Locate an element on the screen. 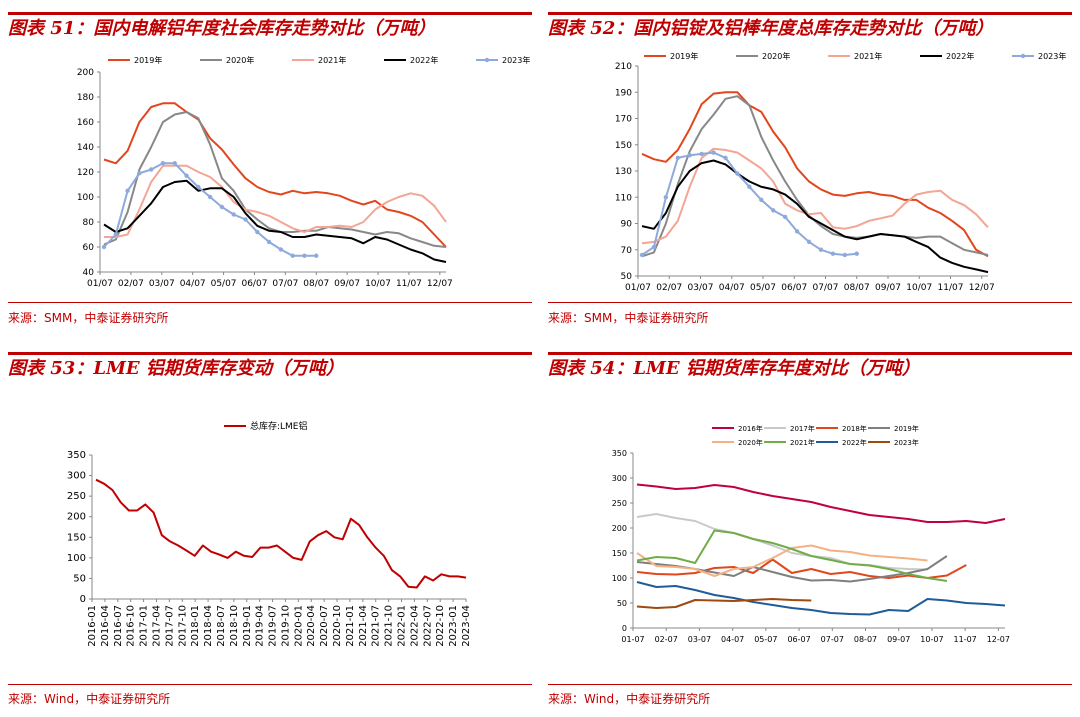 The width and height of the screenshot is (1080, 717). y-tick-label: 70 is located at coordinates (627, 251).